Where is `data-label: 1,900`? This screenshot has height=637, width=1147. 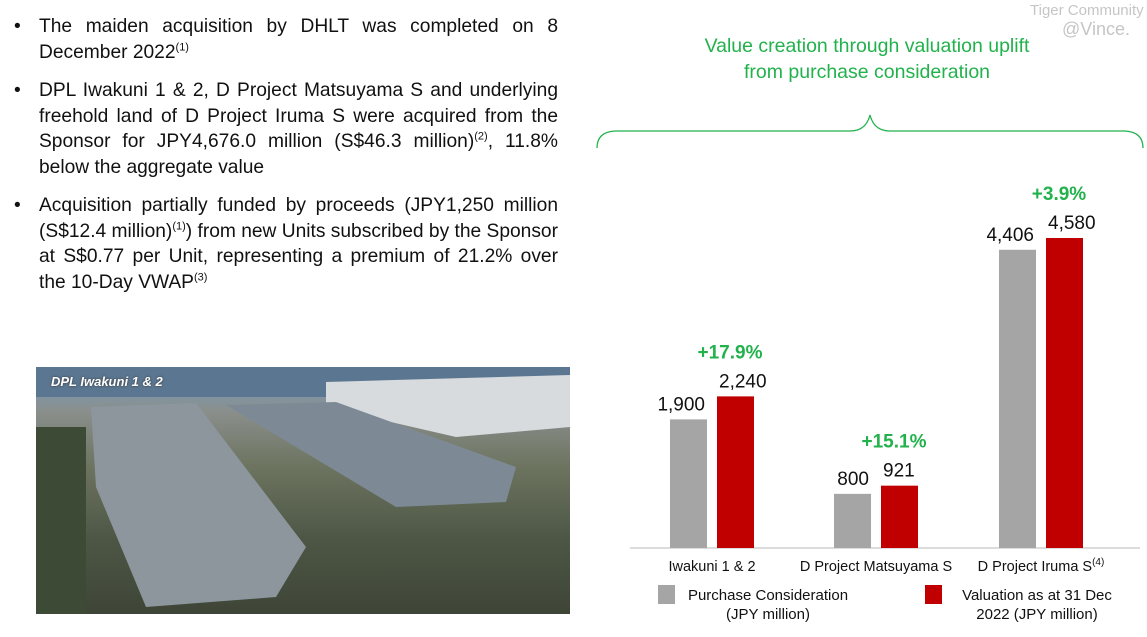 data-label: 1,900 is located at coordinates (681, 404).